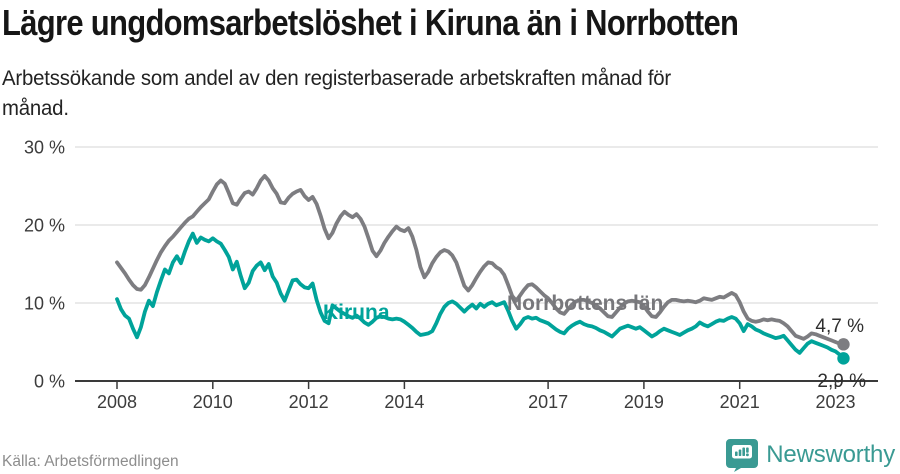  What do you see at coordinates (90, 461) in the screenshot?
I see `source-note: Källa: Arbetsförmedlingen` at bounding box center [90, 461].